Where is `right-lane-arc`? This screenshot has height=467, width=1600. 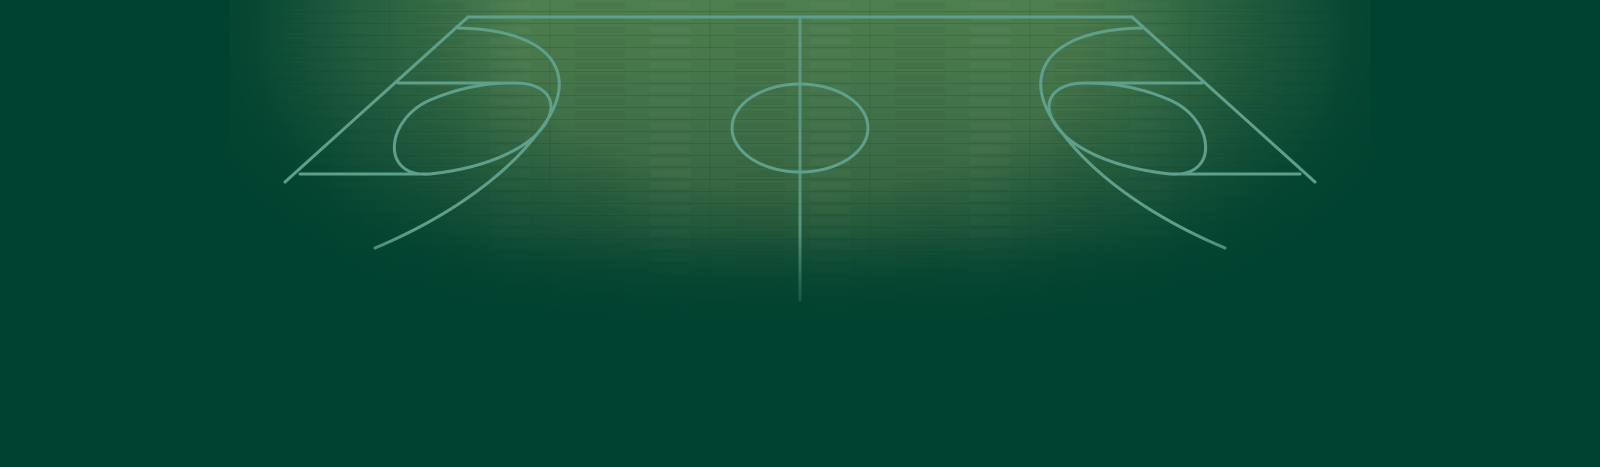 right-lane-arc is located at coordinates (1127, 128).